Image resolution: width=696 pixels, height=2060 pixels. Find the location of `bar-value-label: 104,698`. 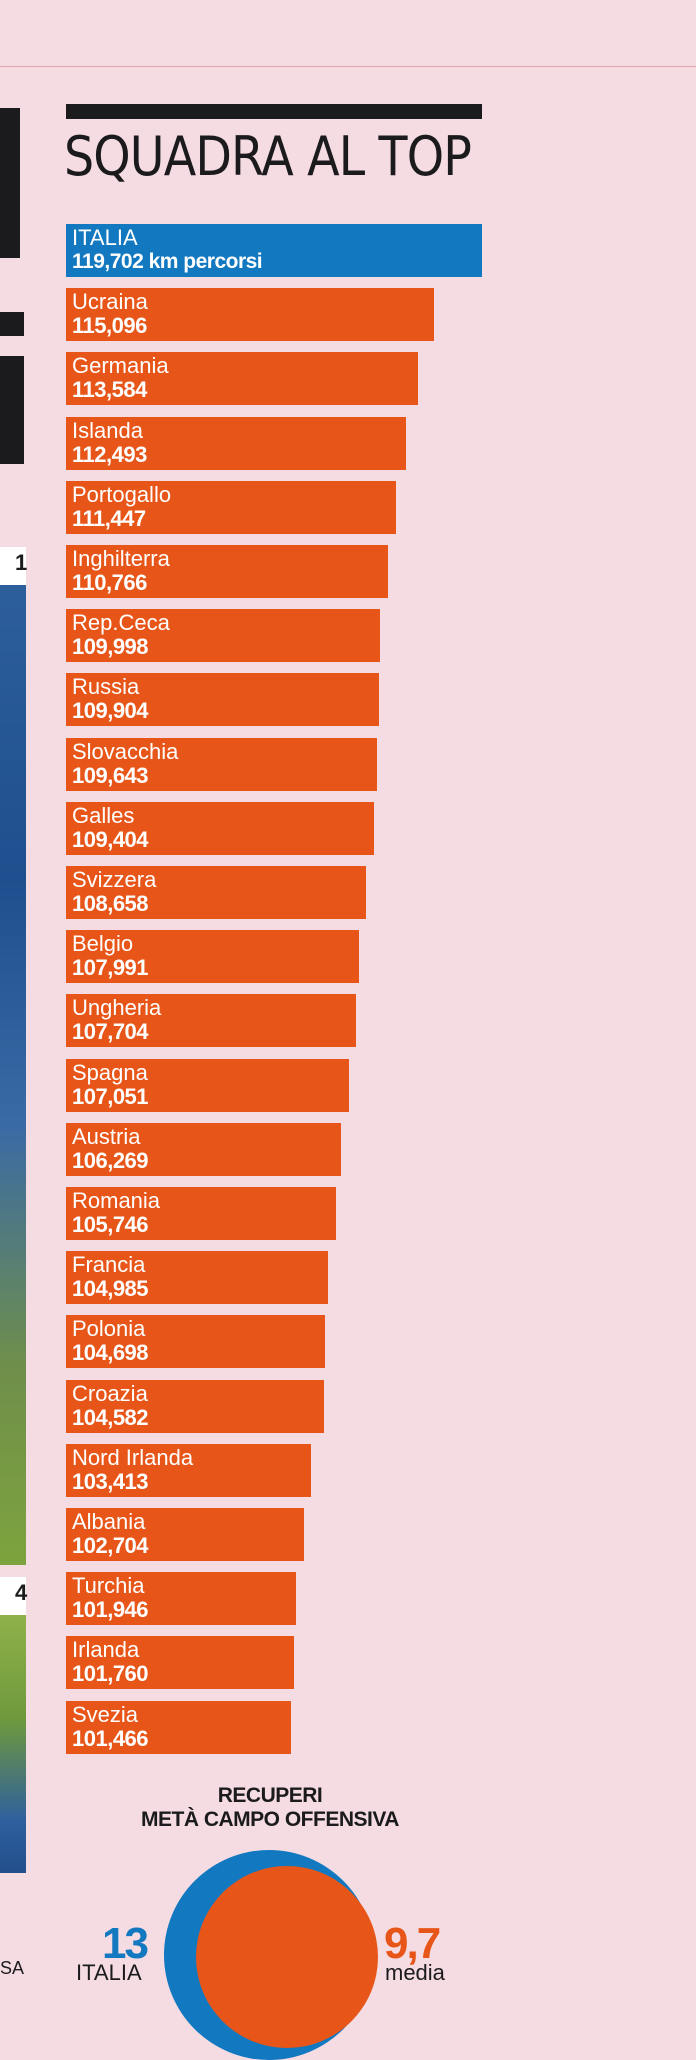

bar-value-label: 104,698 is located at coordinates (110, 1353).